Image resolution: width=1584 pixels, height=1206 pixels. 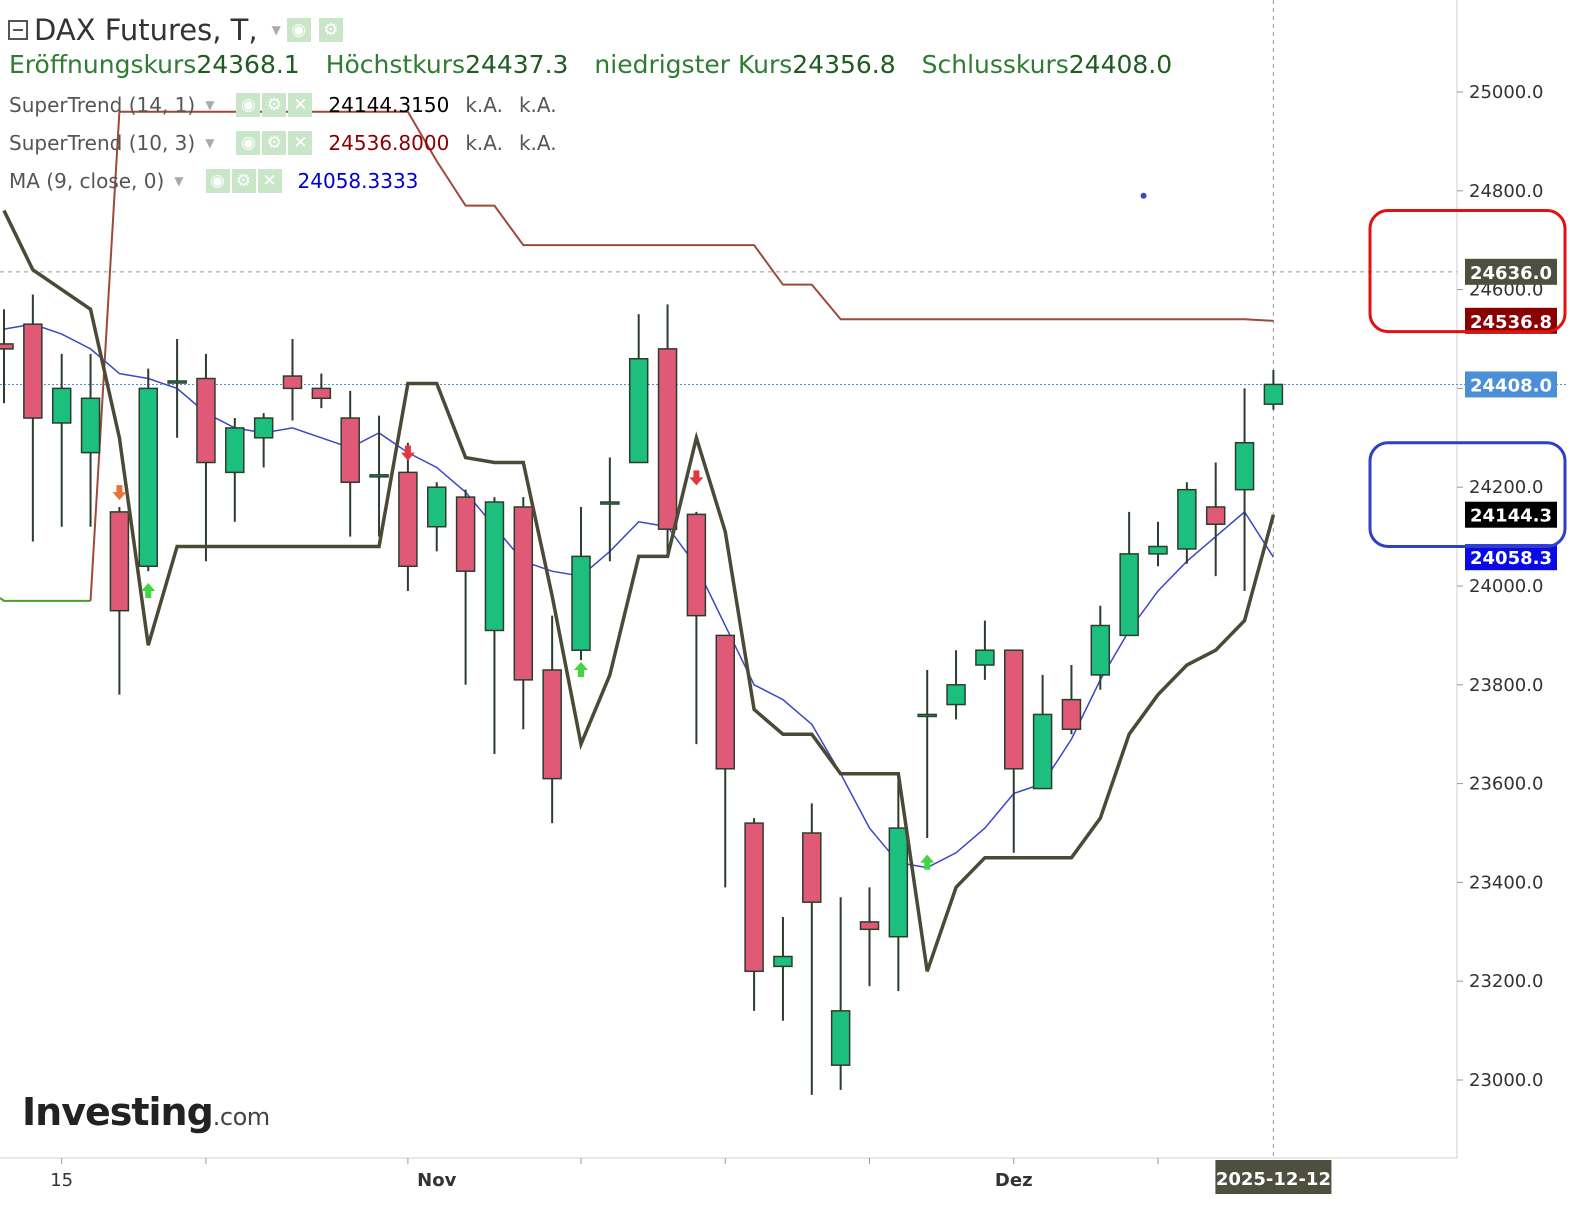 What do you see at coordinates (102, 105) in the screenshot?
I see `indicator-name: SuperTrend (14, 1)` at bounding box center [102, 105].